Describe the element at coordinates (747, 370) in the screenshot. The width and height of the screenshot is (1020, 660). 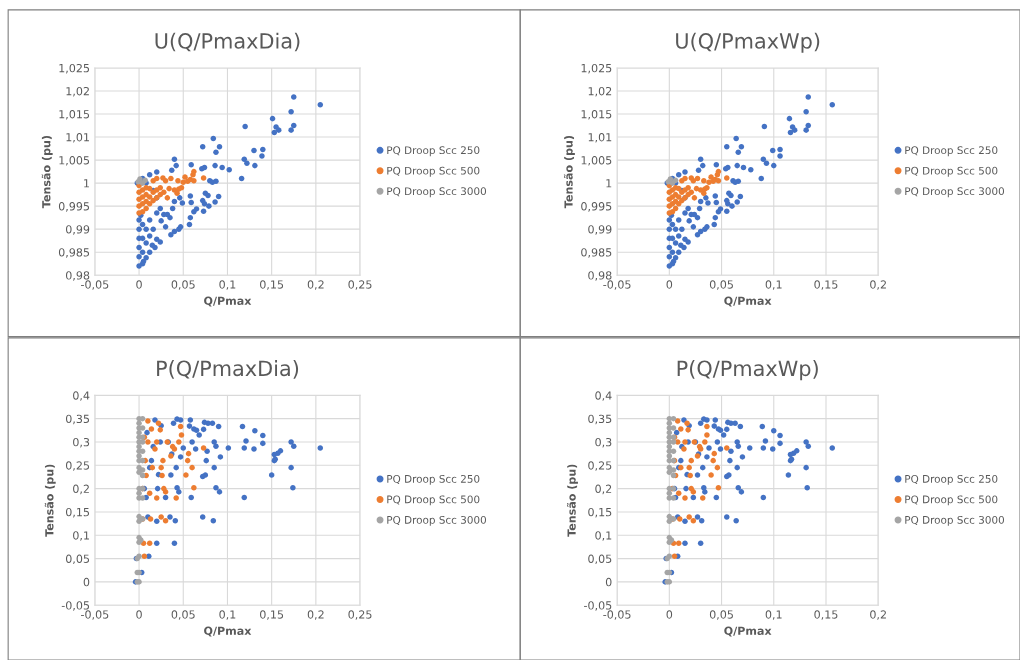
I see `chart-title: P(Q/PmaxWp)` at that location.